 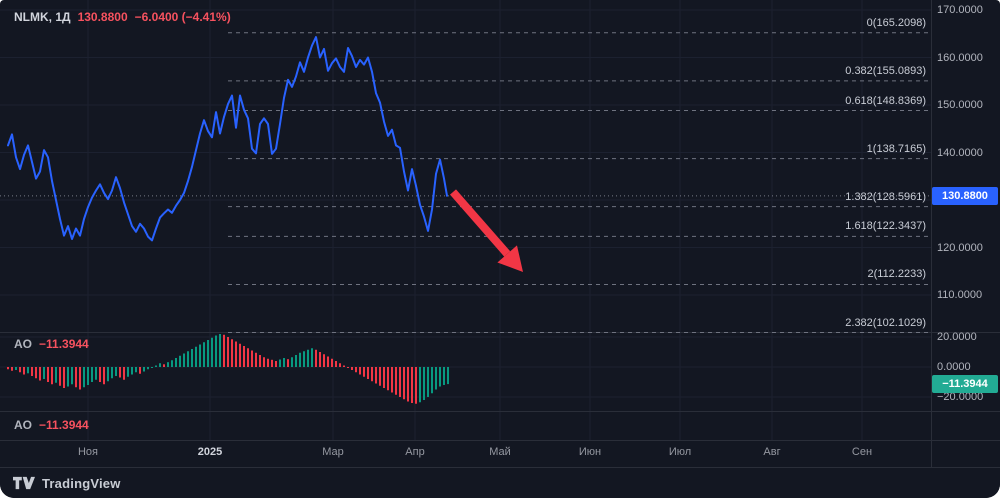 What do you see at coordinates (486, 230) in the screenshot?
I see `down-arrow-drawing` at bounding box center [486, 230].